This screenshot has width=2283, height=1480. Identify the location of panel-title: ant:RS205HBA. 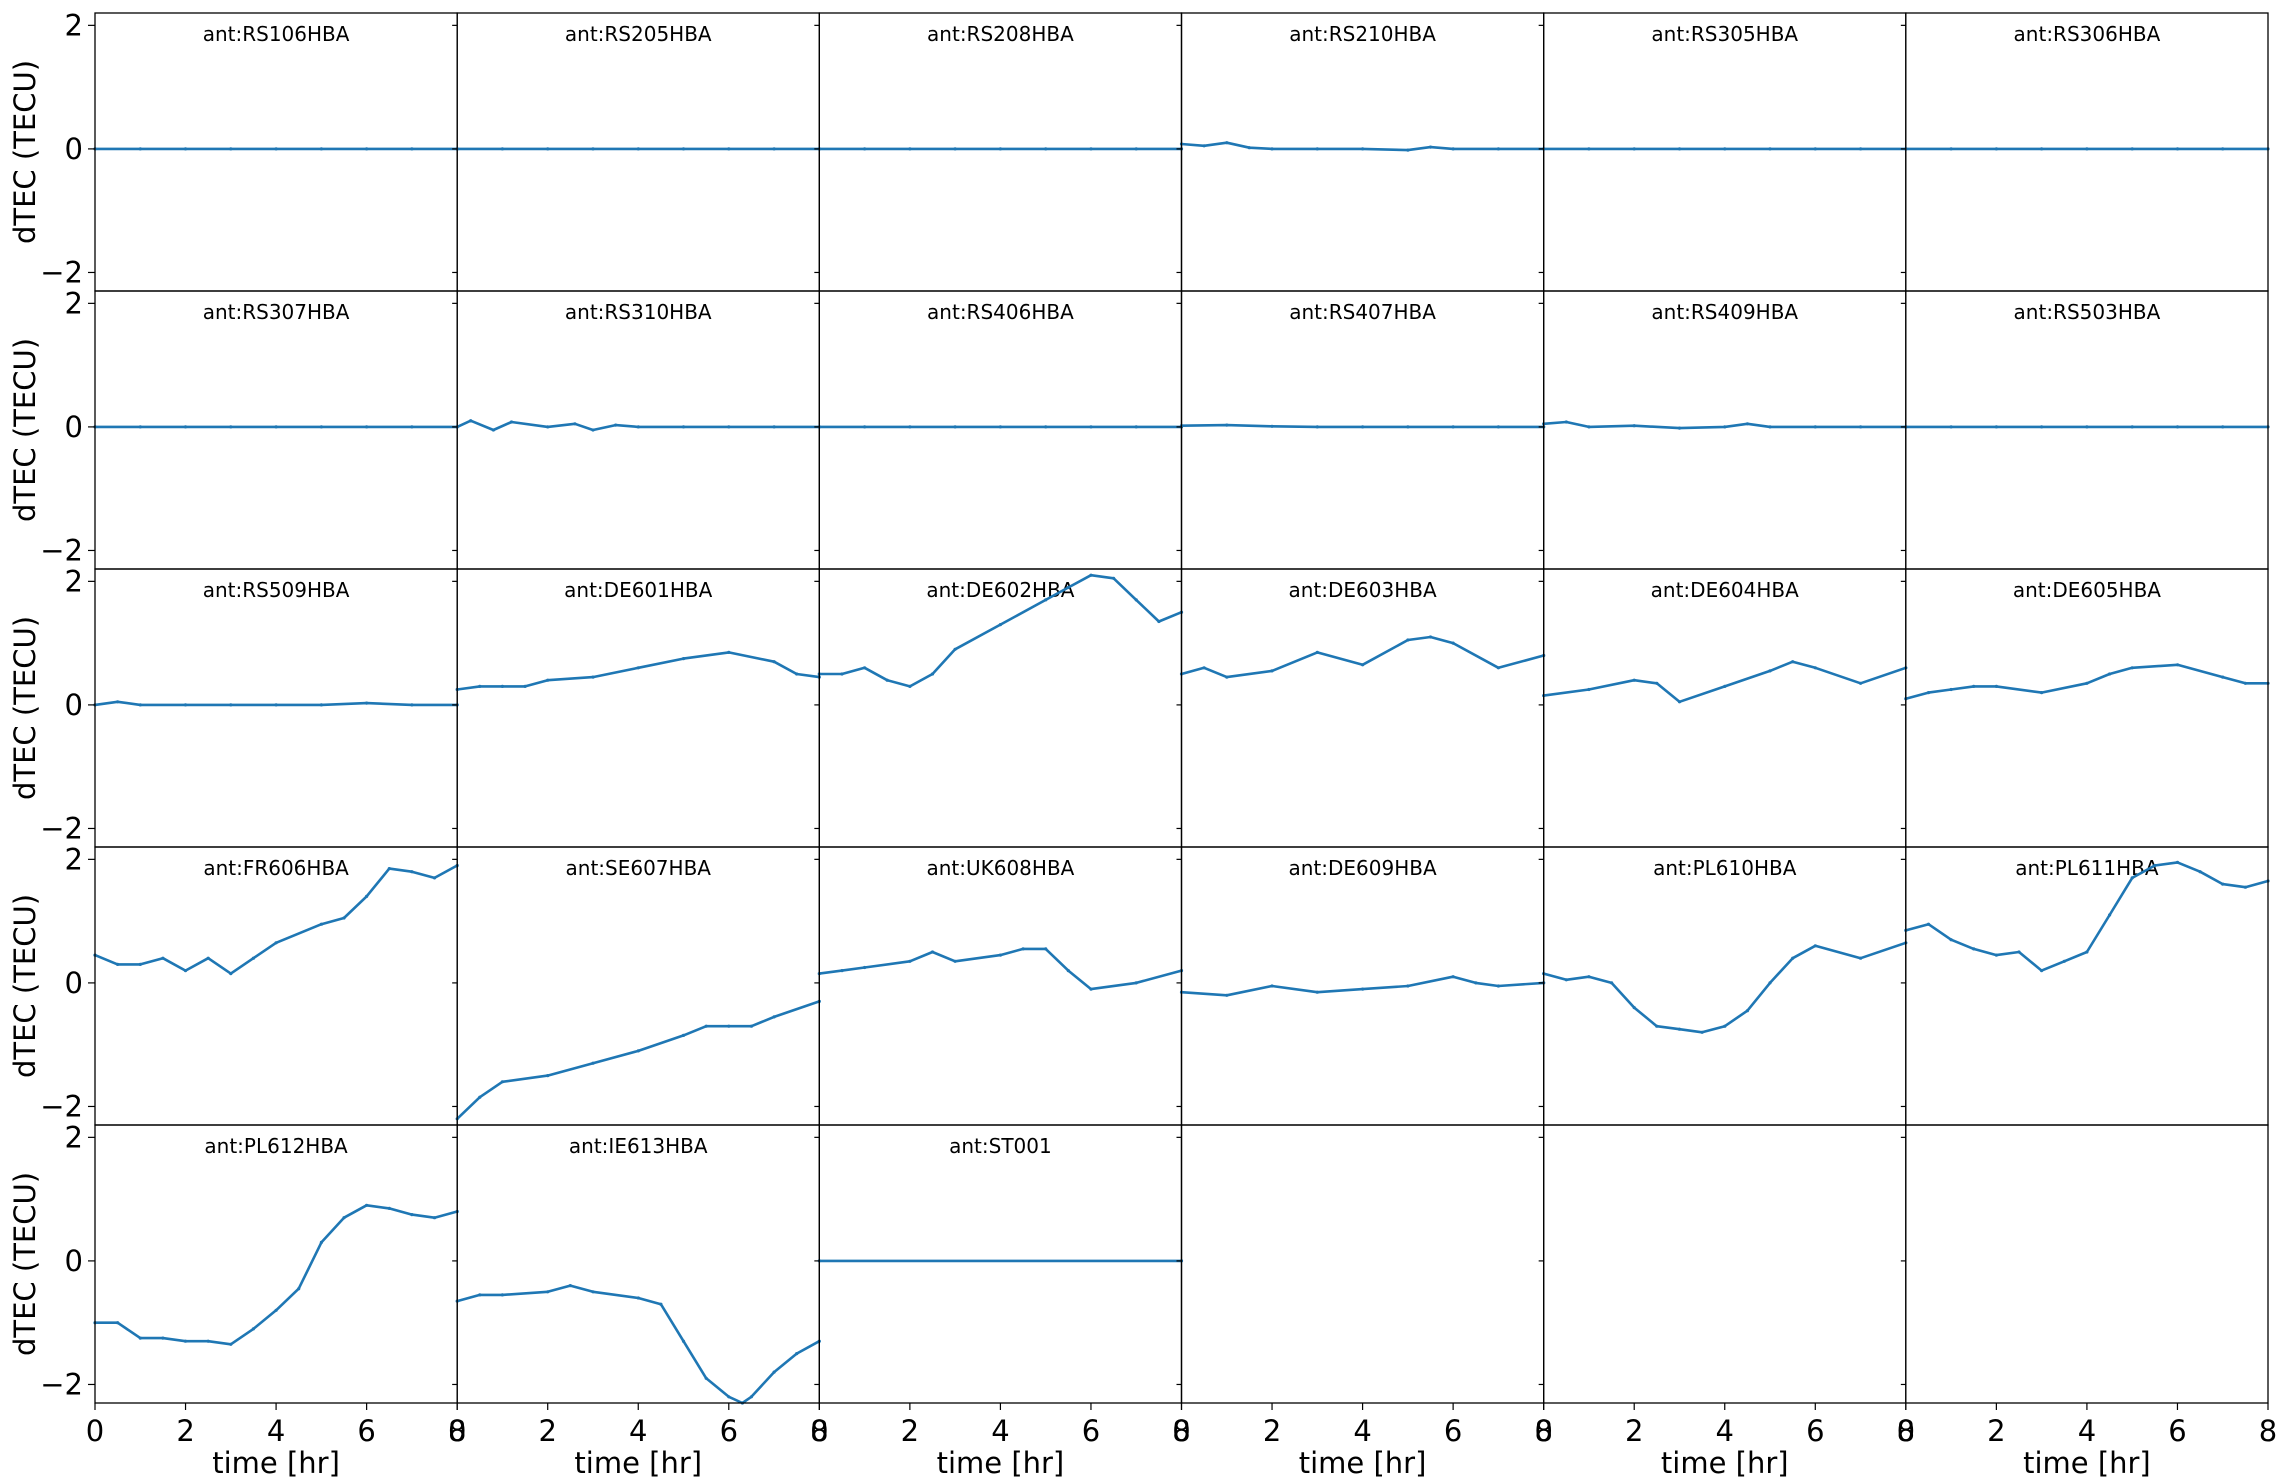
(638, 34).